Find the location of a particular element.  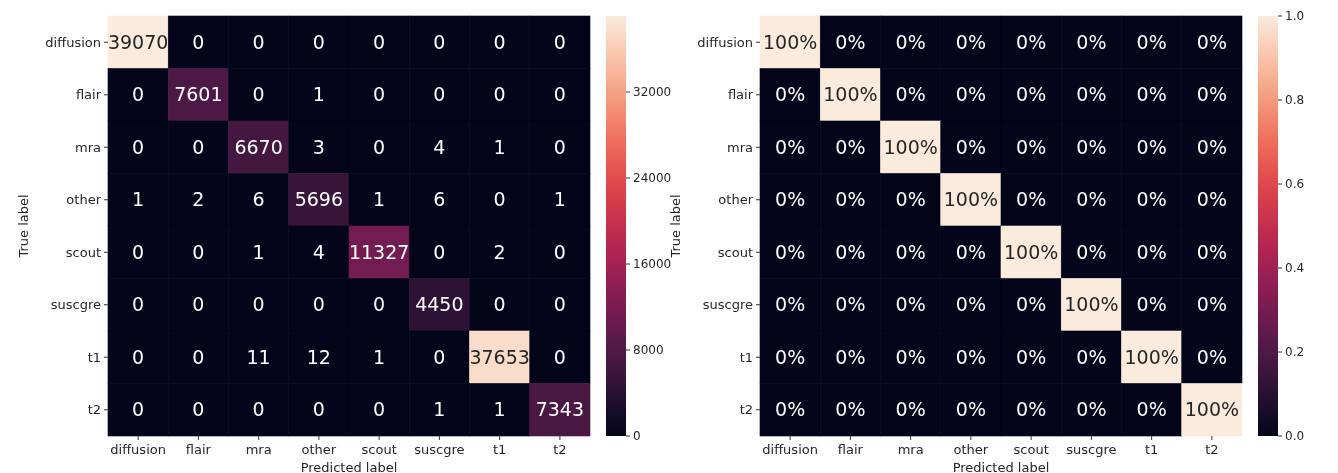

data-label: 5696 is located at coordinates (319, 199).